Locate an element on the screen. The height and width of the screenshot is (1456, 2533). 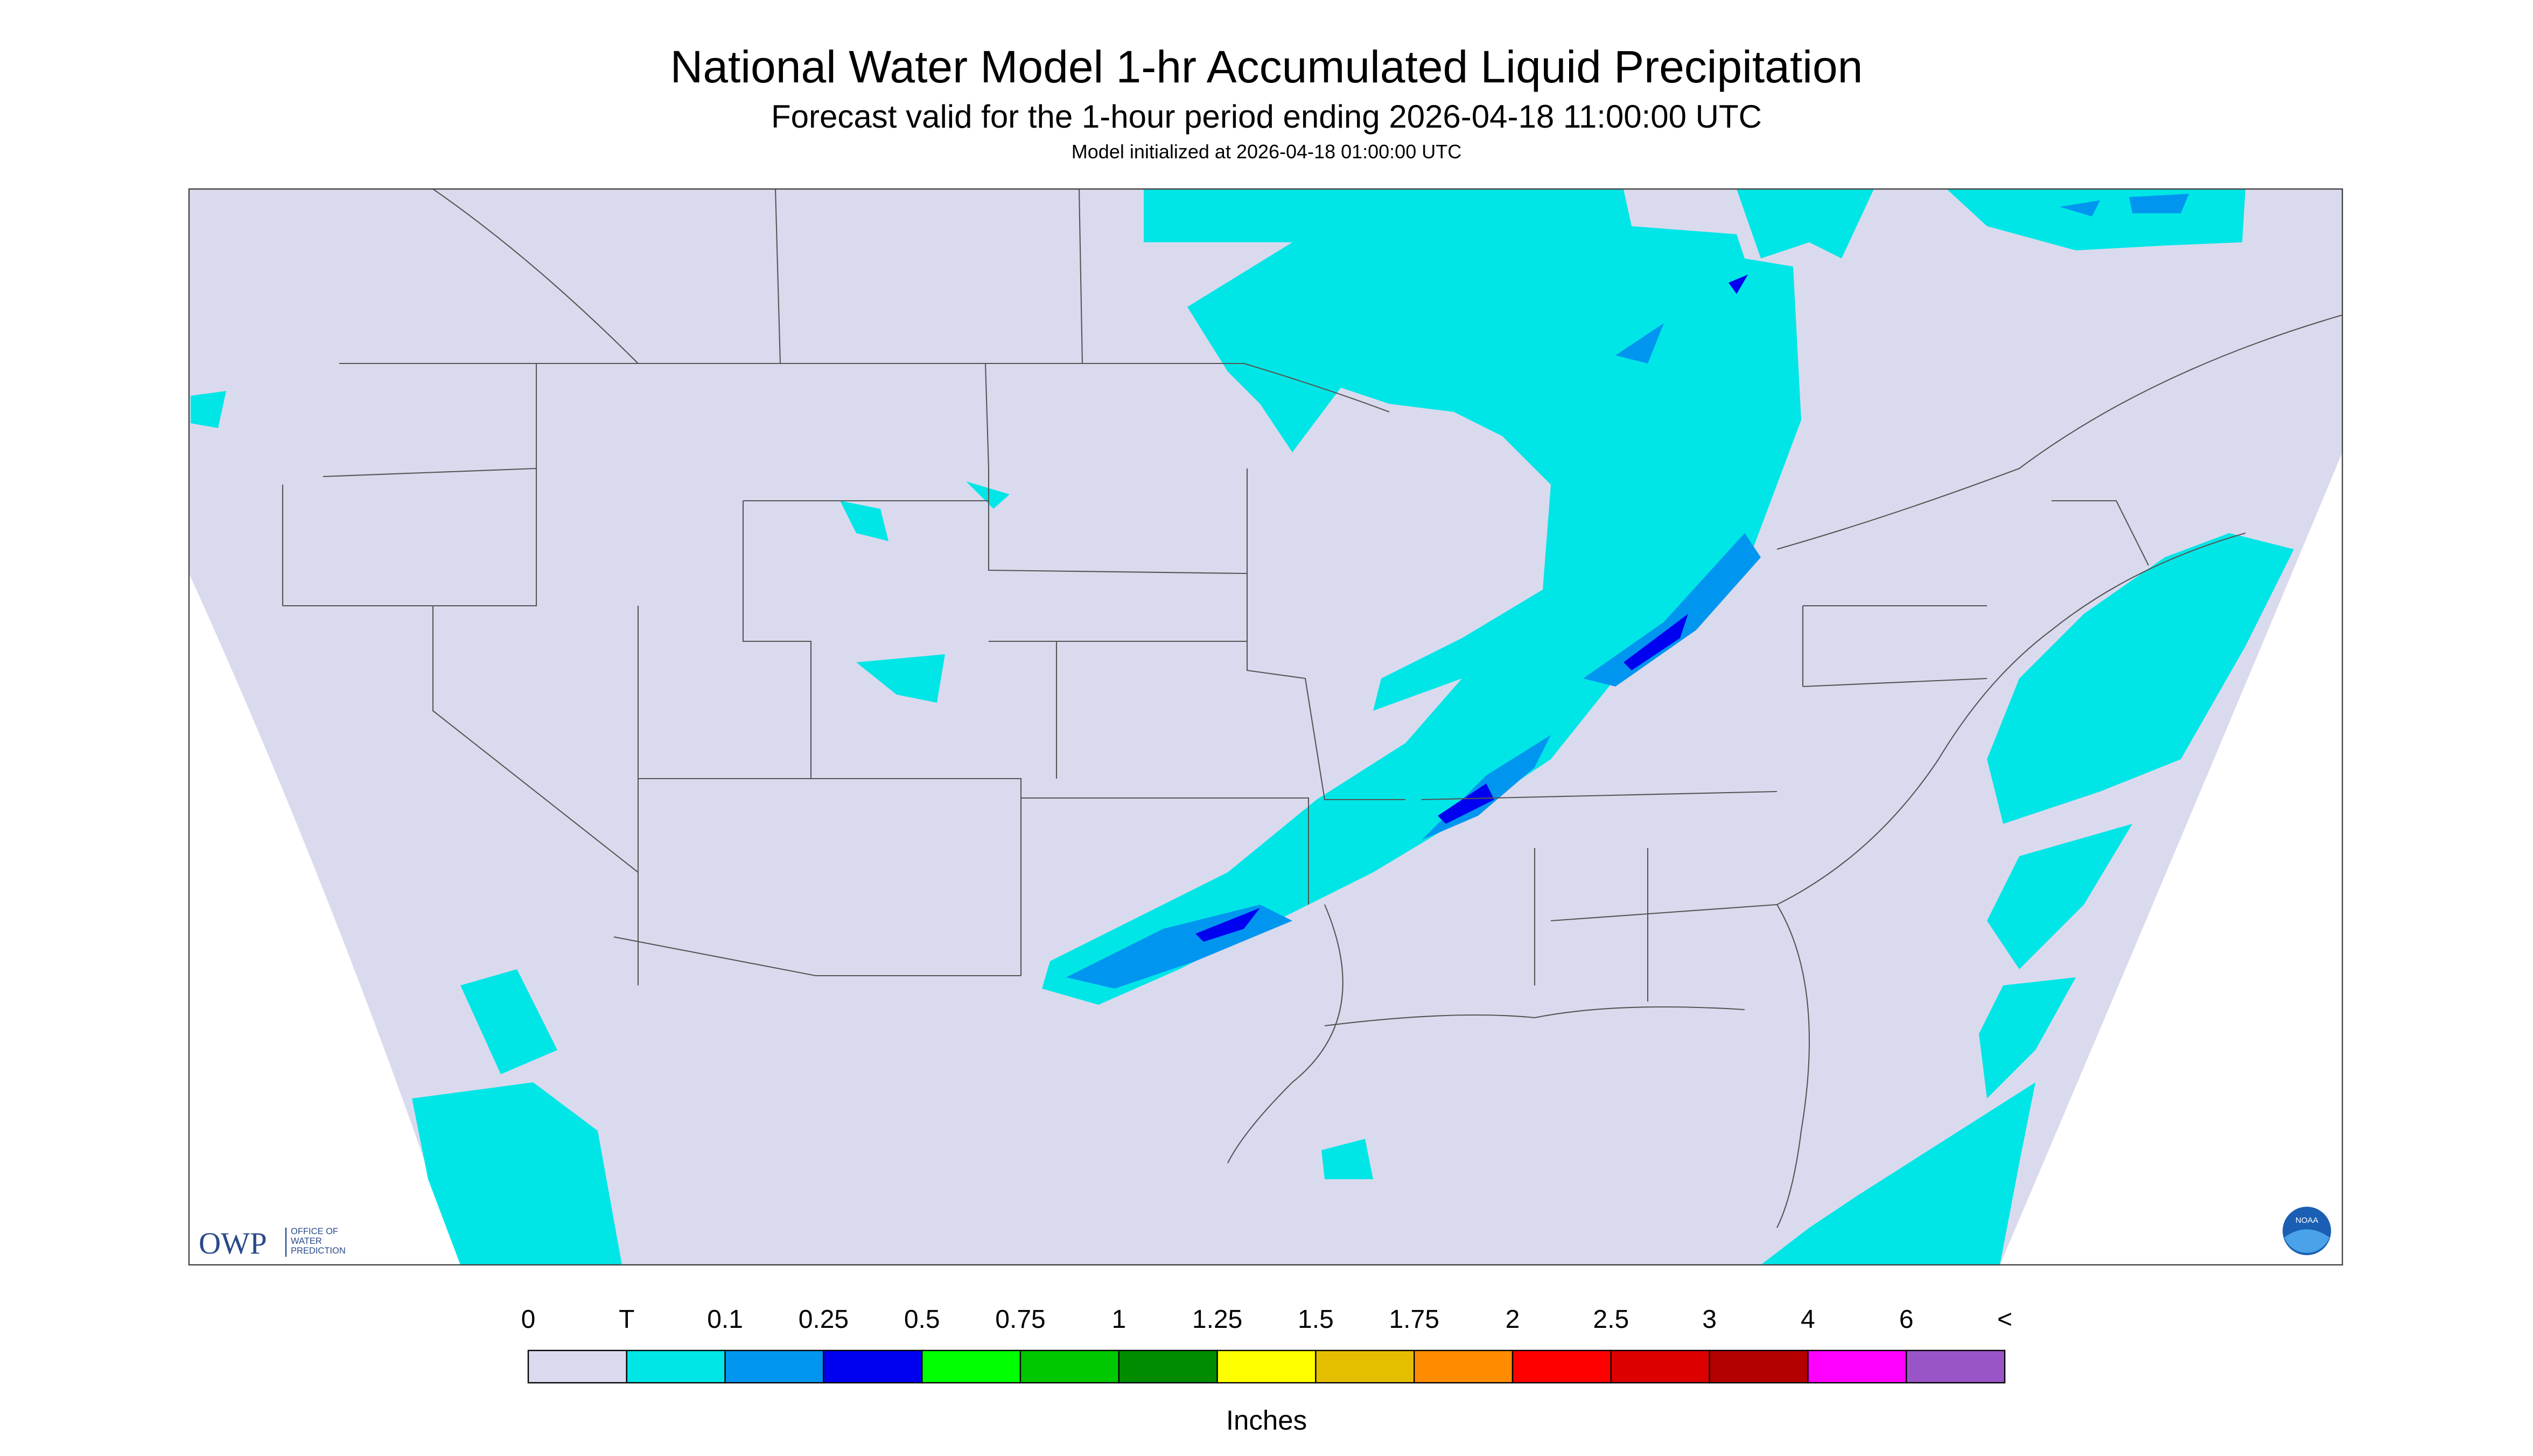
legend-label: 0 is located at coordinates (529, 1319).